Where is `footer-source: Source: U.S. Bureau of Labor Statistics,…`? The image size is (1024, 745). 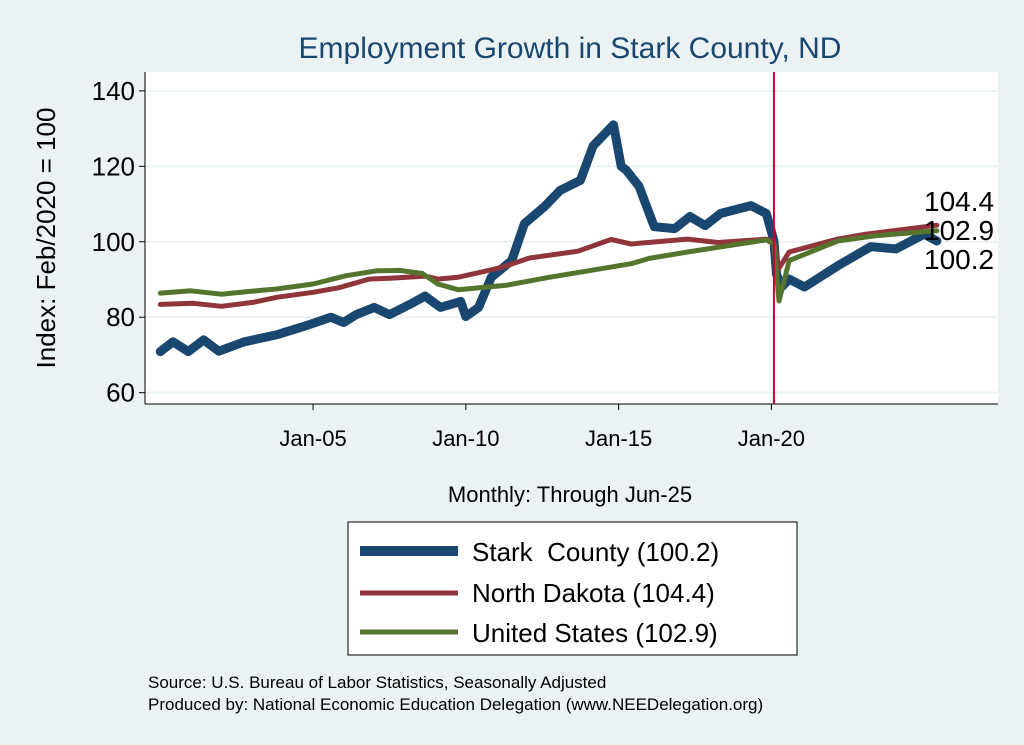 footer-source: Source: U.S. Bureau of Labor Statistics,… is located at coordinates (377, 682).